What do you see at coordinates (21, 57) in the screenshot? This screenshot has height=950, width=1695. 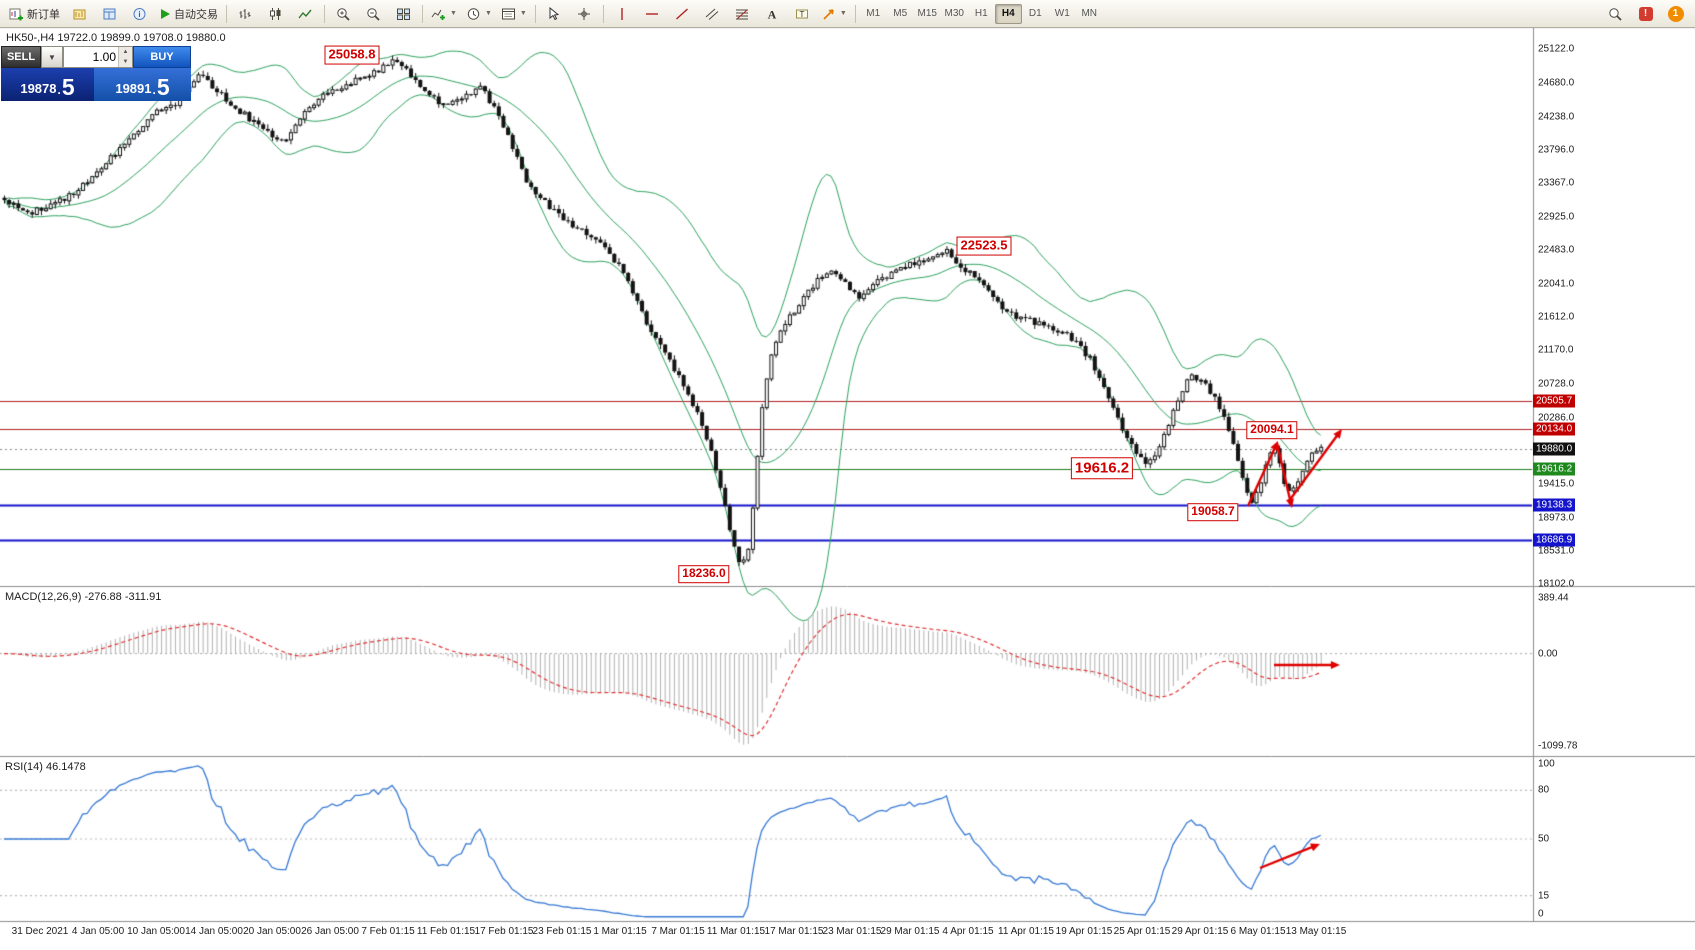 I see `sell-button: SELL` at bounding box center [21, 57].